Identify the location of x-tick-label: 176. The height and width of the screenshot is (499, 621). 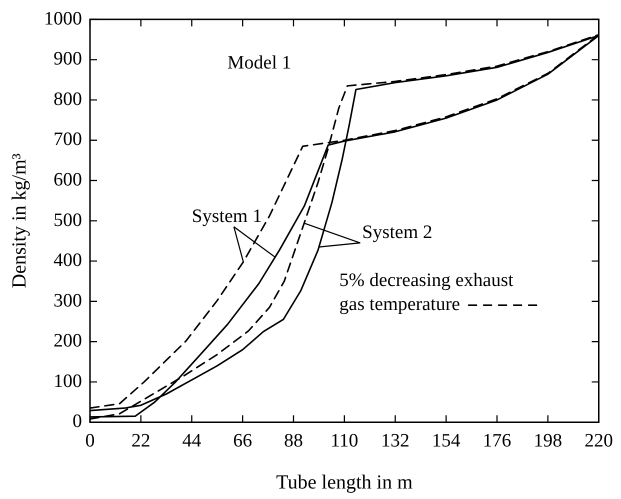
(497, 441).